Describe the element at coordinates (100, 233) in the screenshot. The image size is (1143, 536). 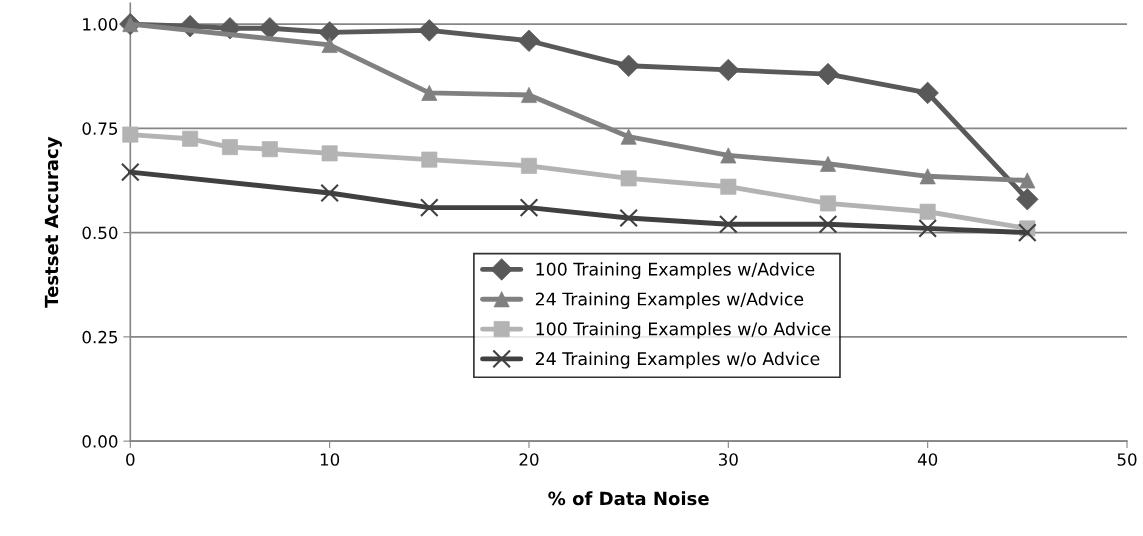
I see `y-tick-label: 0.50` at that location.